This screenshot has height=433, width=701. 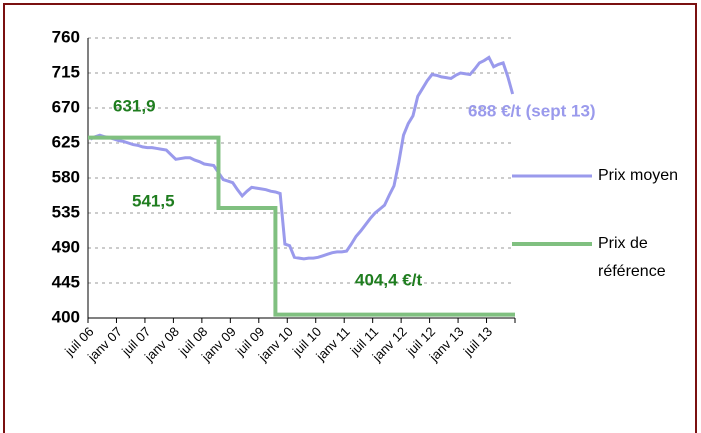 What do you see at coordinates (532, 110) in the screenshot?
I see `annotation: 688 €/t (sept 13)` at bounding box center [532, 110].